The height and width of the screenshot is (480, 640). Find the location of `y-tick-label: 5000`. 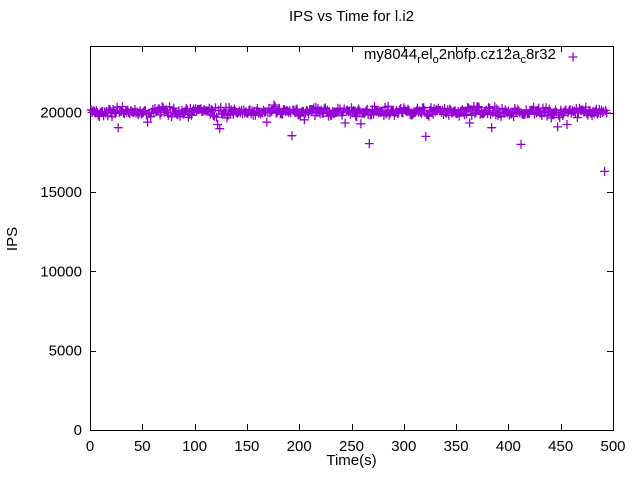

y-tick-label: 5000 is located at coordinates (65, 351).